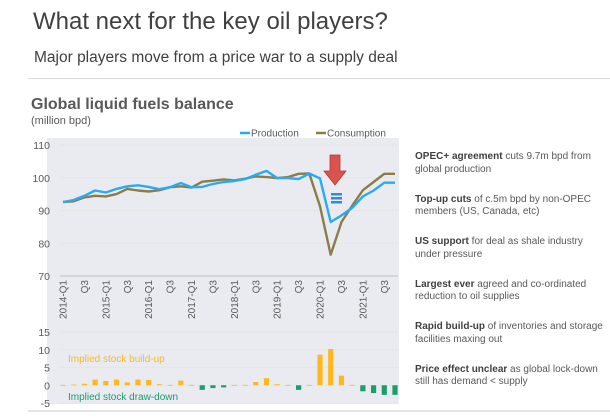 This screenshot has width=610, height=417. I want to click on y-tick-label: 90, so click(44, 212).